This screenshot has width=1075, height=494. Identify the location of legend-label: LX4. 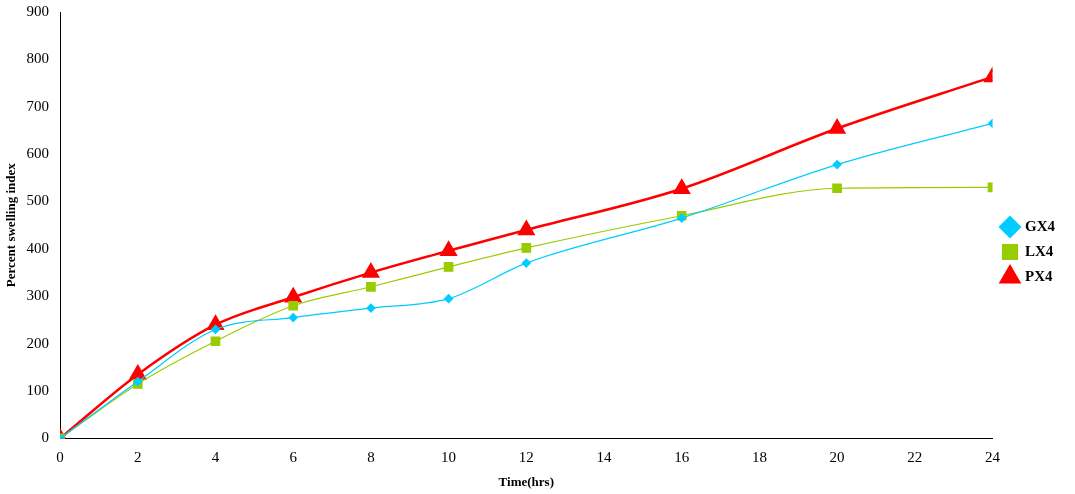
(1039, 250).